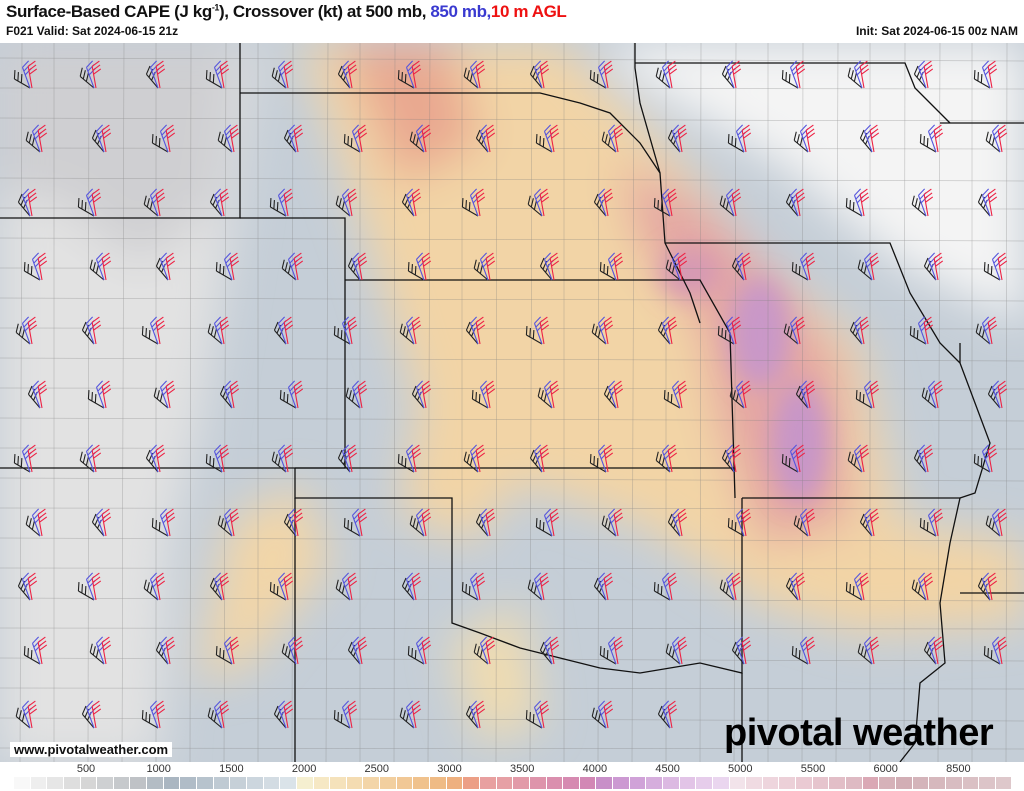 The width and height of the screenshot is (1024, 791). Describe the element at coordinates (460, 11) in the screenshot. I see `title-850mb: 850 mb,` at that location.